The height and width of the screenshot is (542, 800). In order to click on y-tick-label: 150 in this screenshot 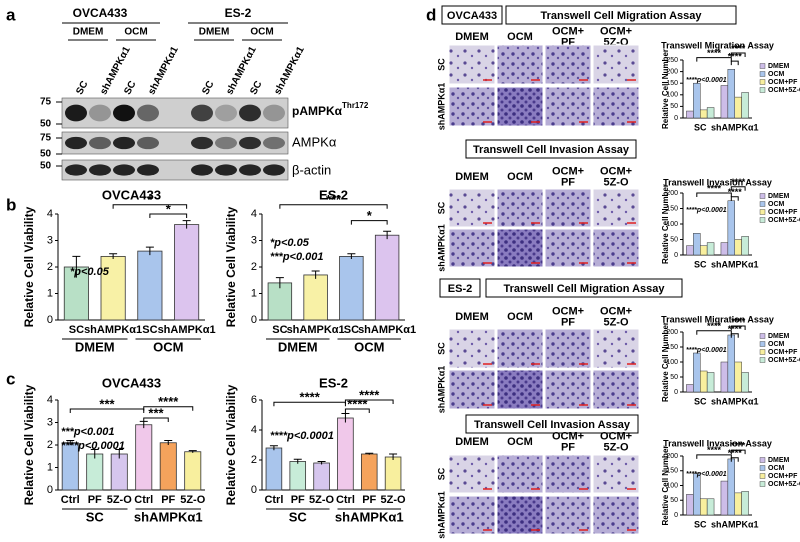, I will do `click(672, 347)`.